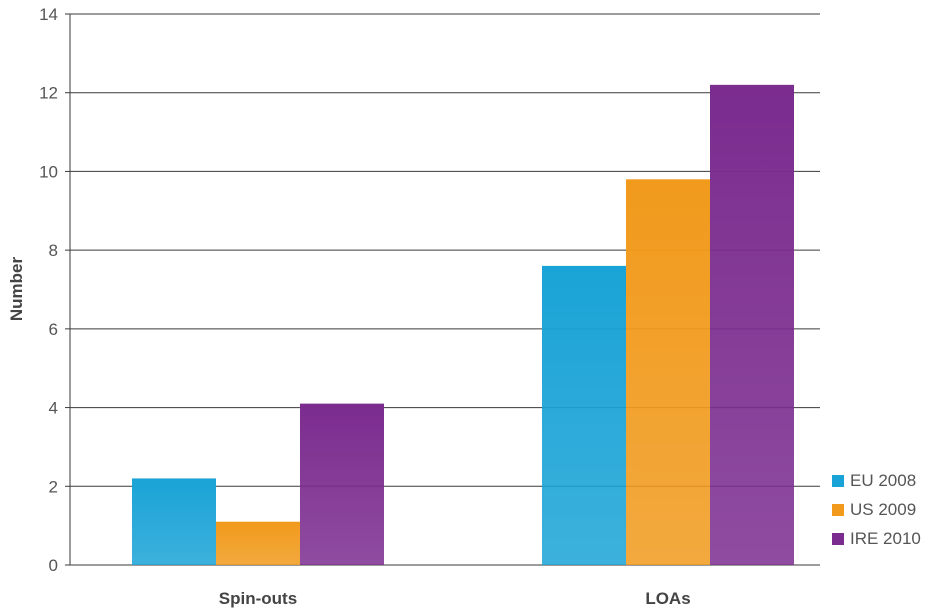  What do you see at coordinates (752, 324) in the screenshot?
I see `bar-loas-ire-2010` at bounding box center [752, 324].